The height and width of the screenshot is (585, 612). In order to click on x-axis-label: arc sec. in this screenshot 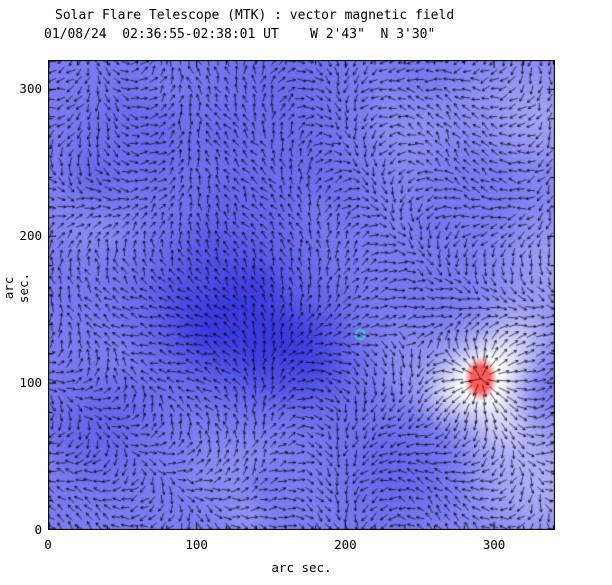, I will do `click(301, 567)`.